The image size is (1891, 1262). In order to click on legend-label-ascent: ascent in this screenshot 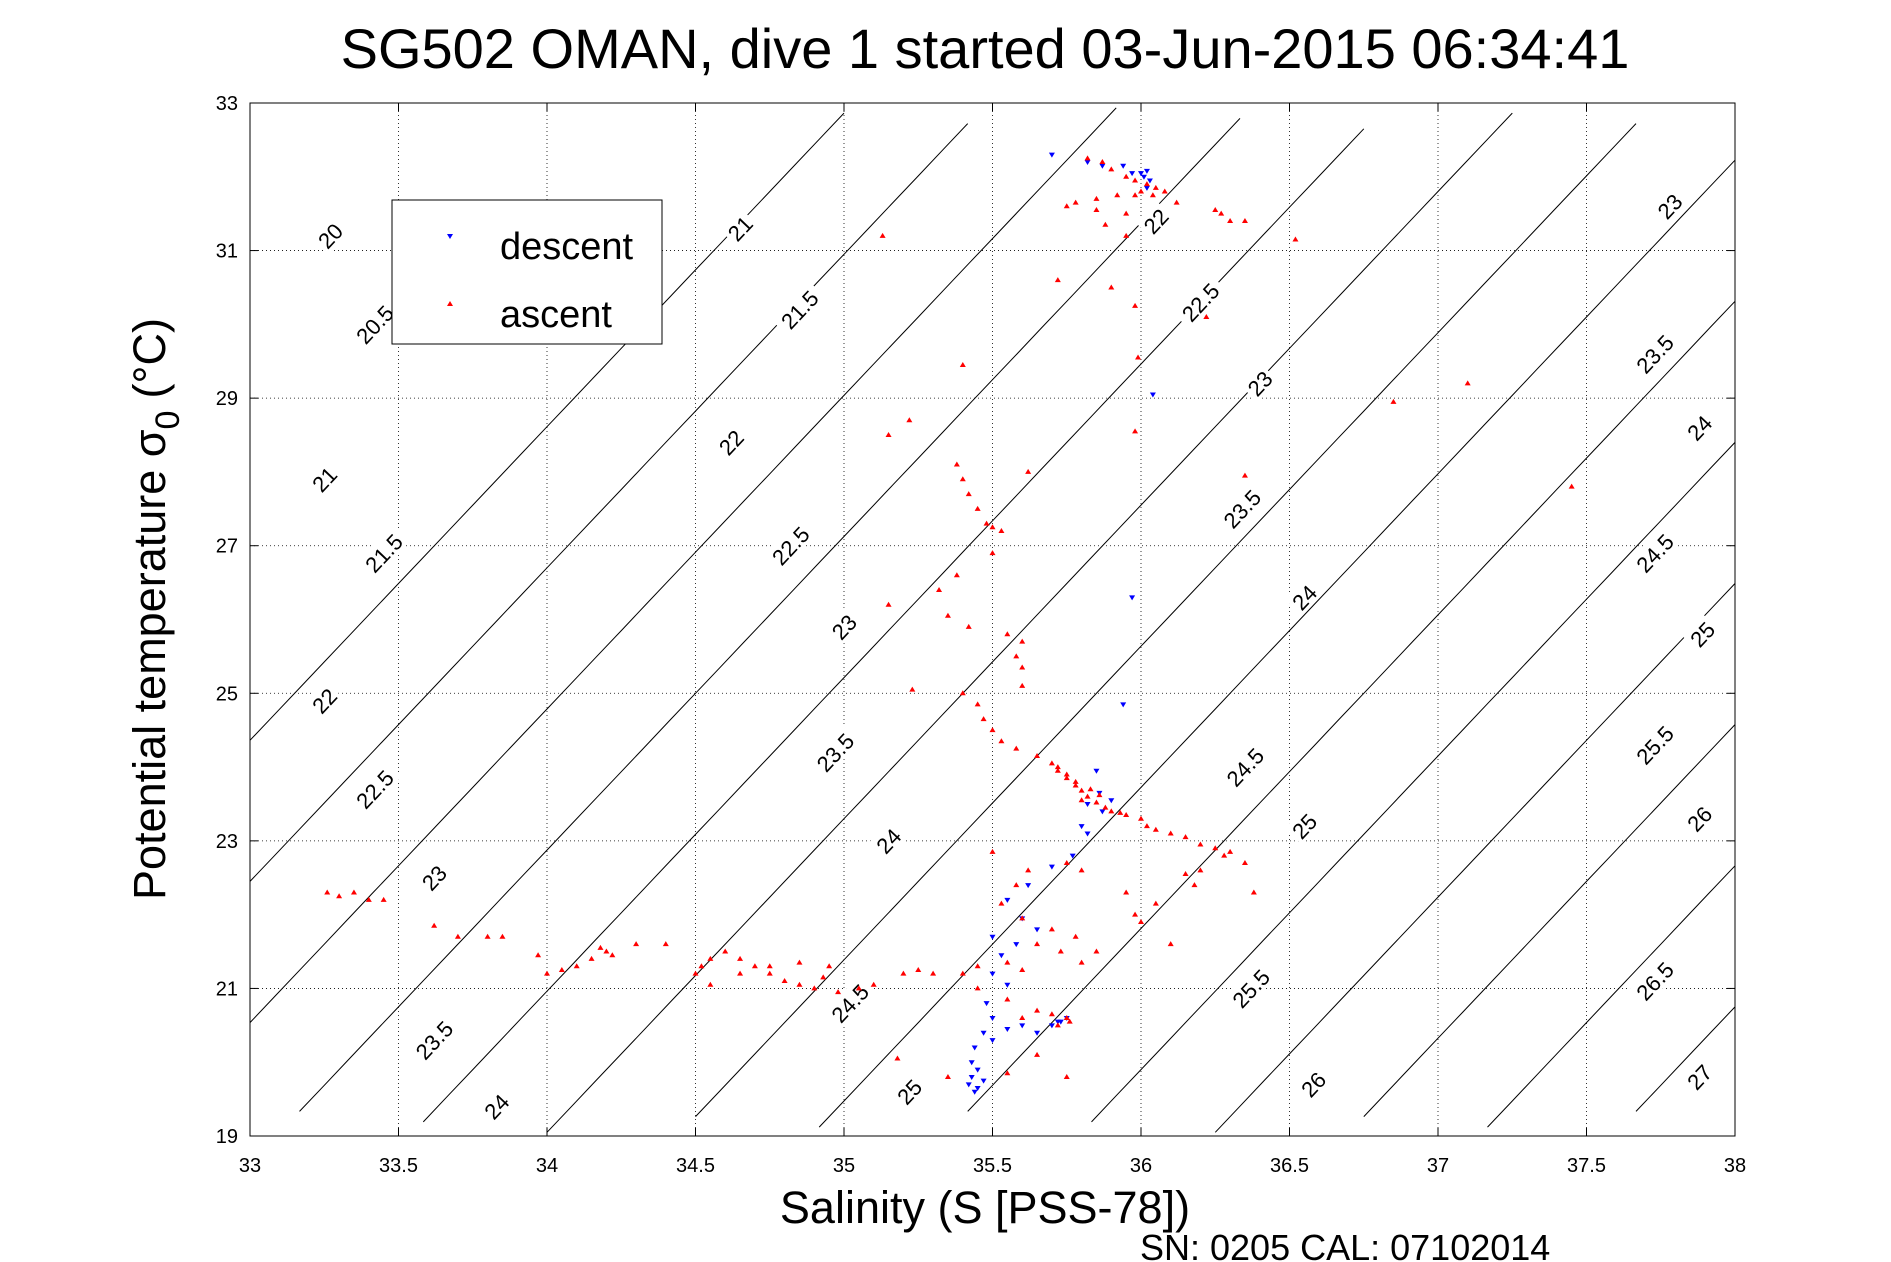, I will do `click(556, 315)`.